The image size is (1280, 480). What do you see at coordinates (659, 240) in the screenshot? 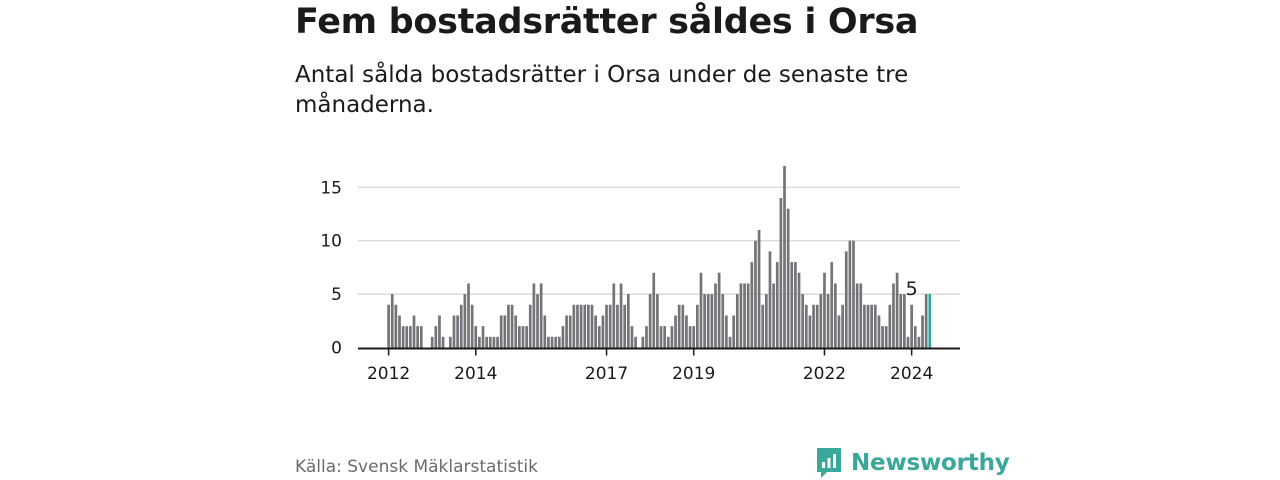
I see `gridlines` at bounding box center [659, 240].